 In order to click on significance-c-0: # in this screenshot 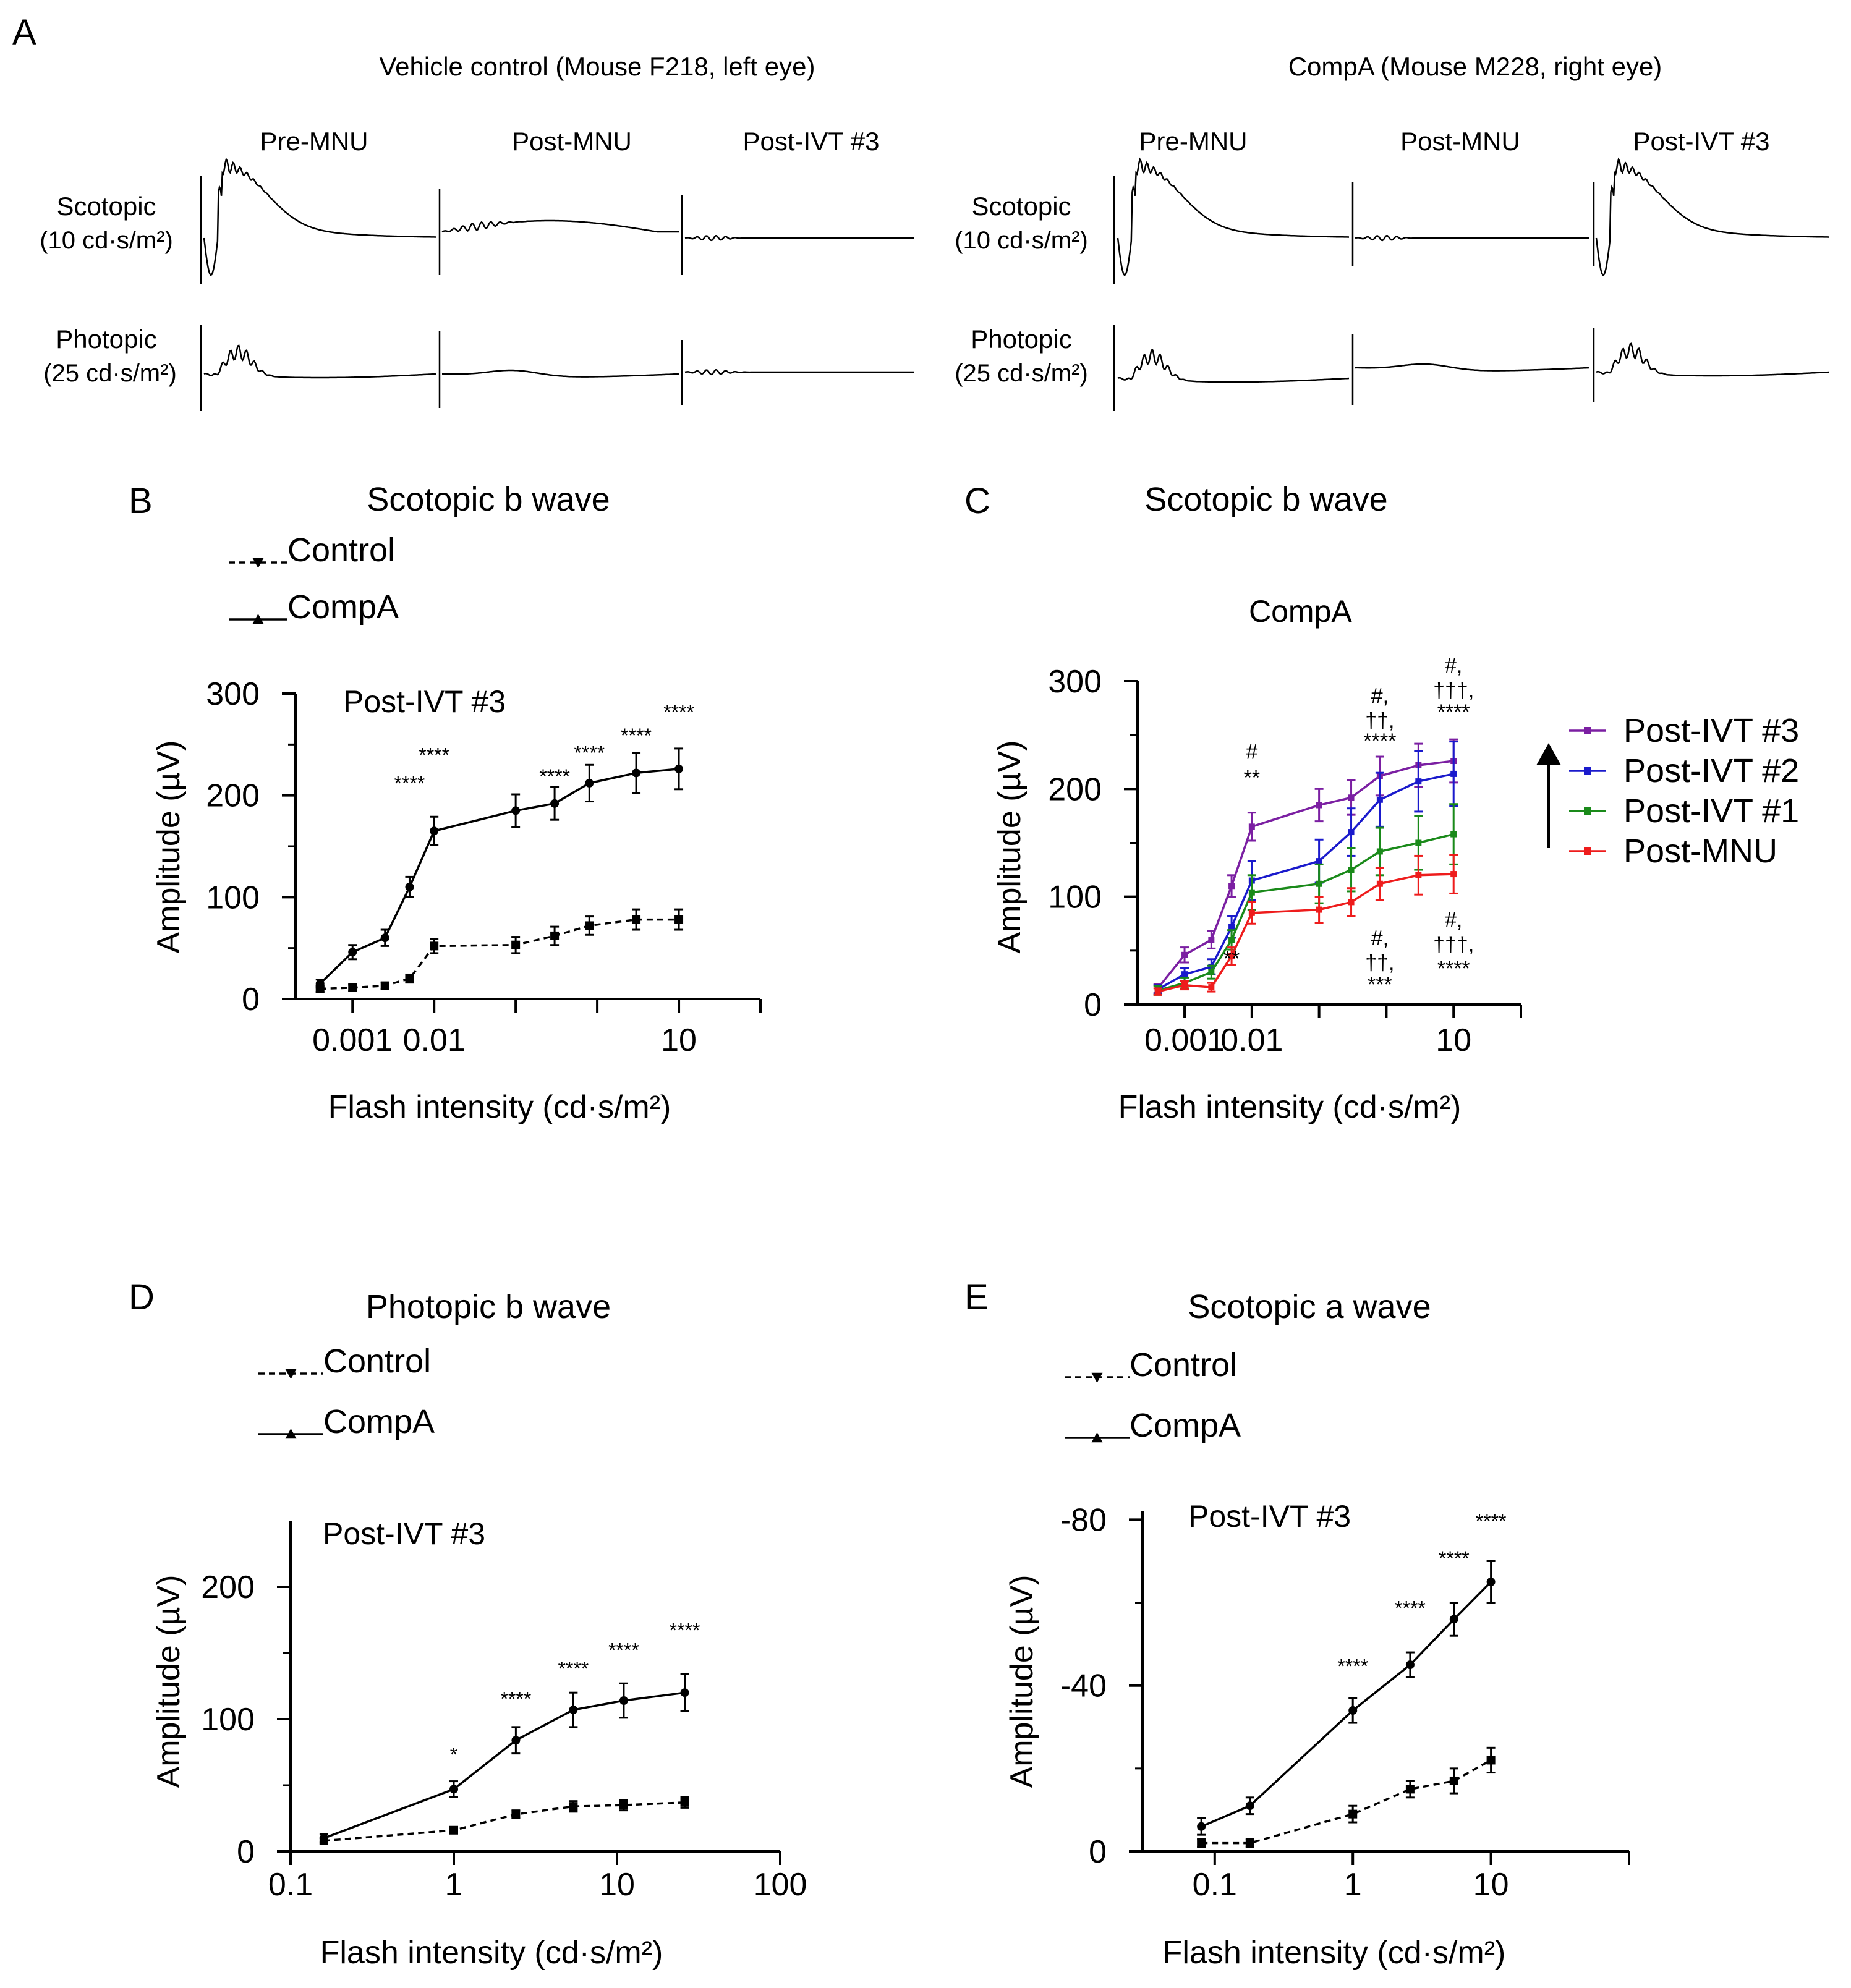, I will do `click(1251, 752)`.